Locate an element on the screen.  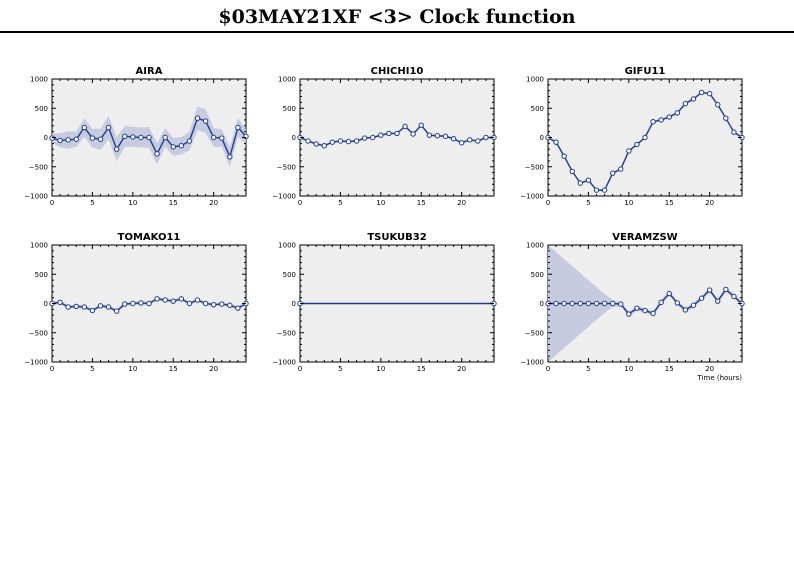
title-divider is located at coordinates (397, 32).